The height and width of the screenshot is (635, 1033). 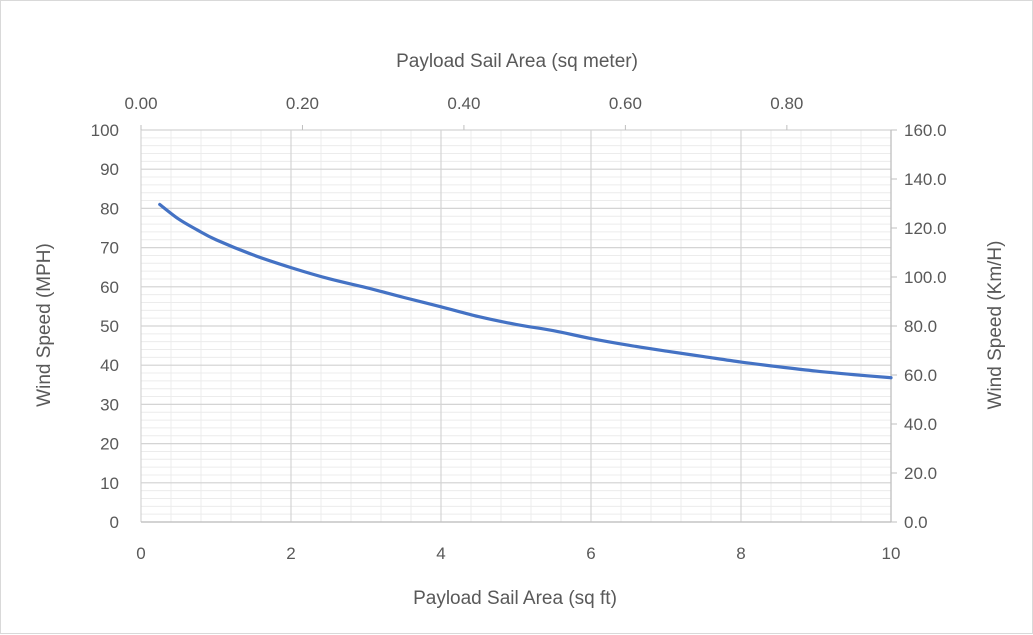 I want to click on y-left-tick-label: 0, so click(x=114, y=522).